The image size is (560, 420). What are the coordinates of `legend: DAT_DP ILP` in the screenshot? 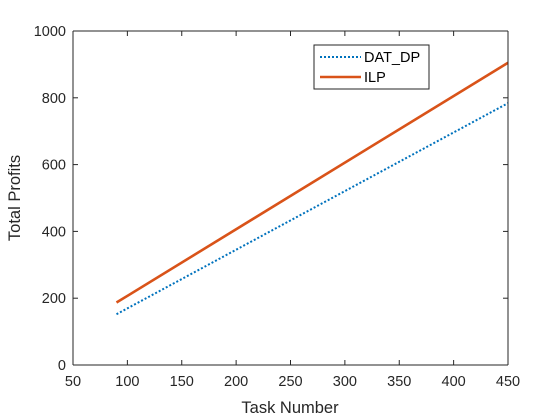 It's located at (371, 67).